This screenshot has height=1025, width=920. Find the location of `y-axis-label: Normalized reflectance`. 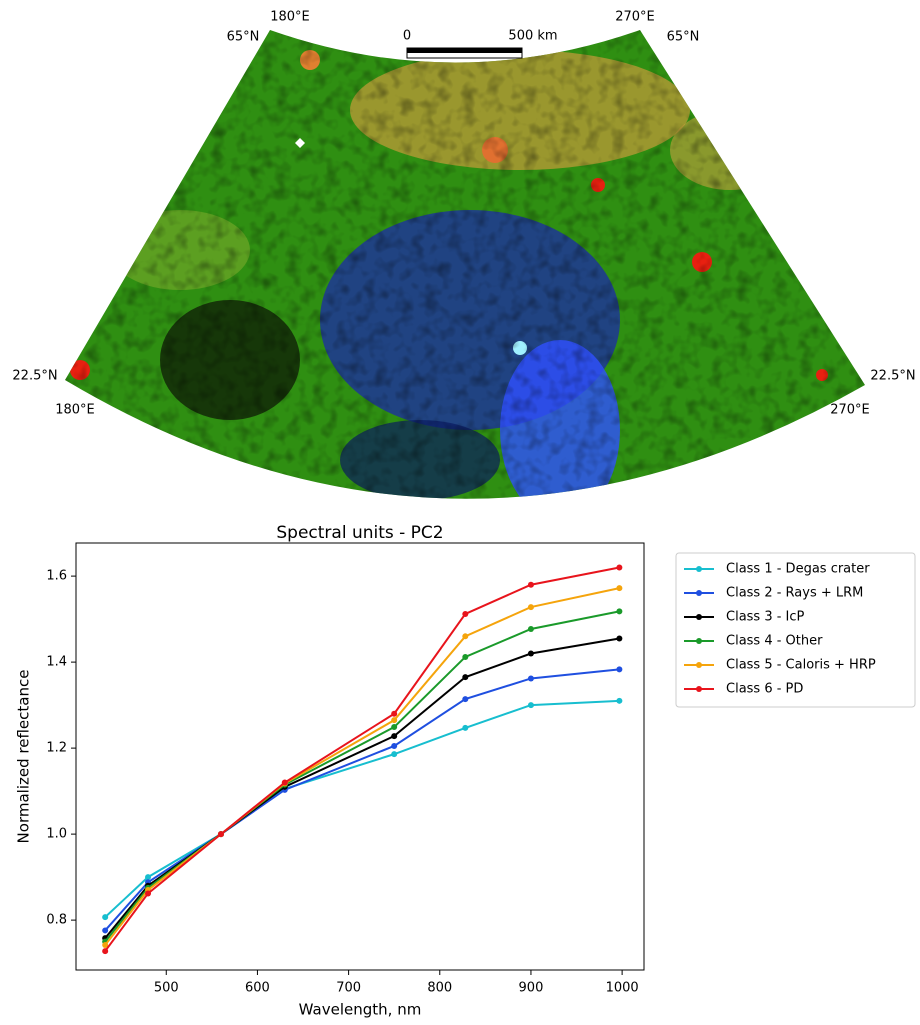

y-axis-label: Normalized reflectance is located at coordinates (24, 757).